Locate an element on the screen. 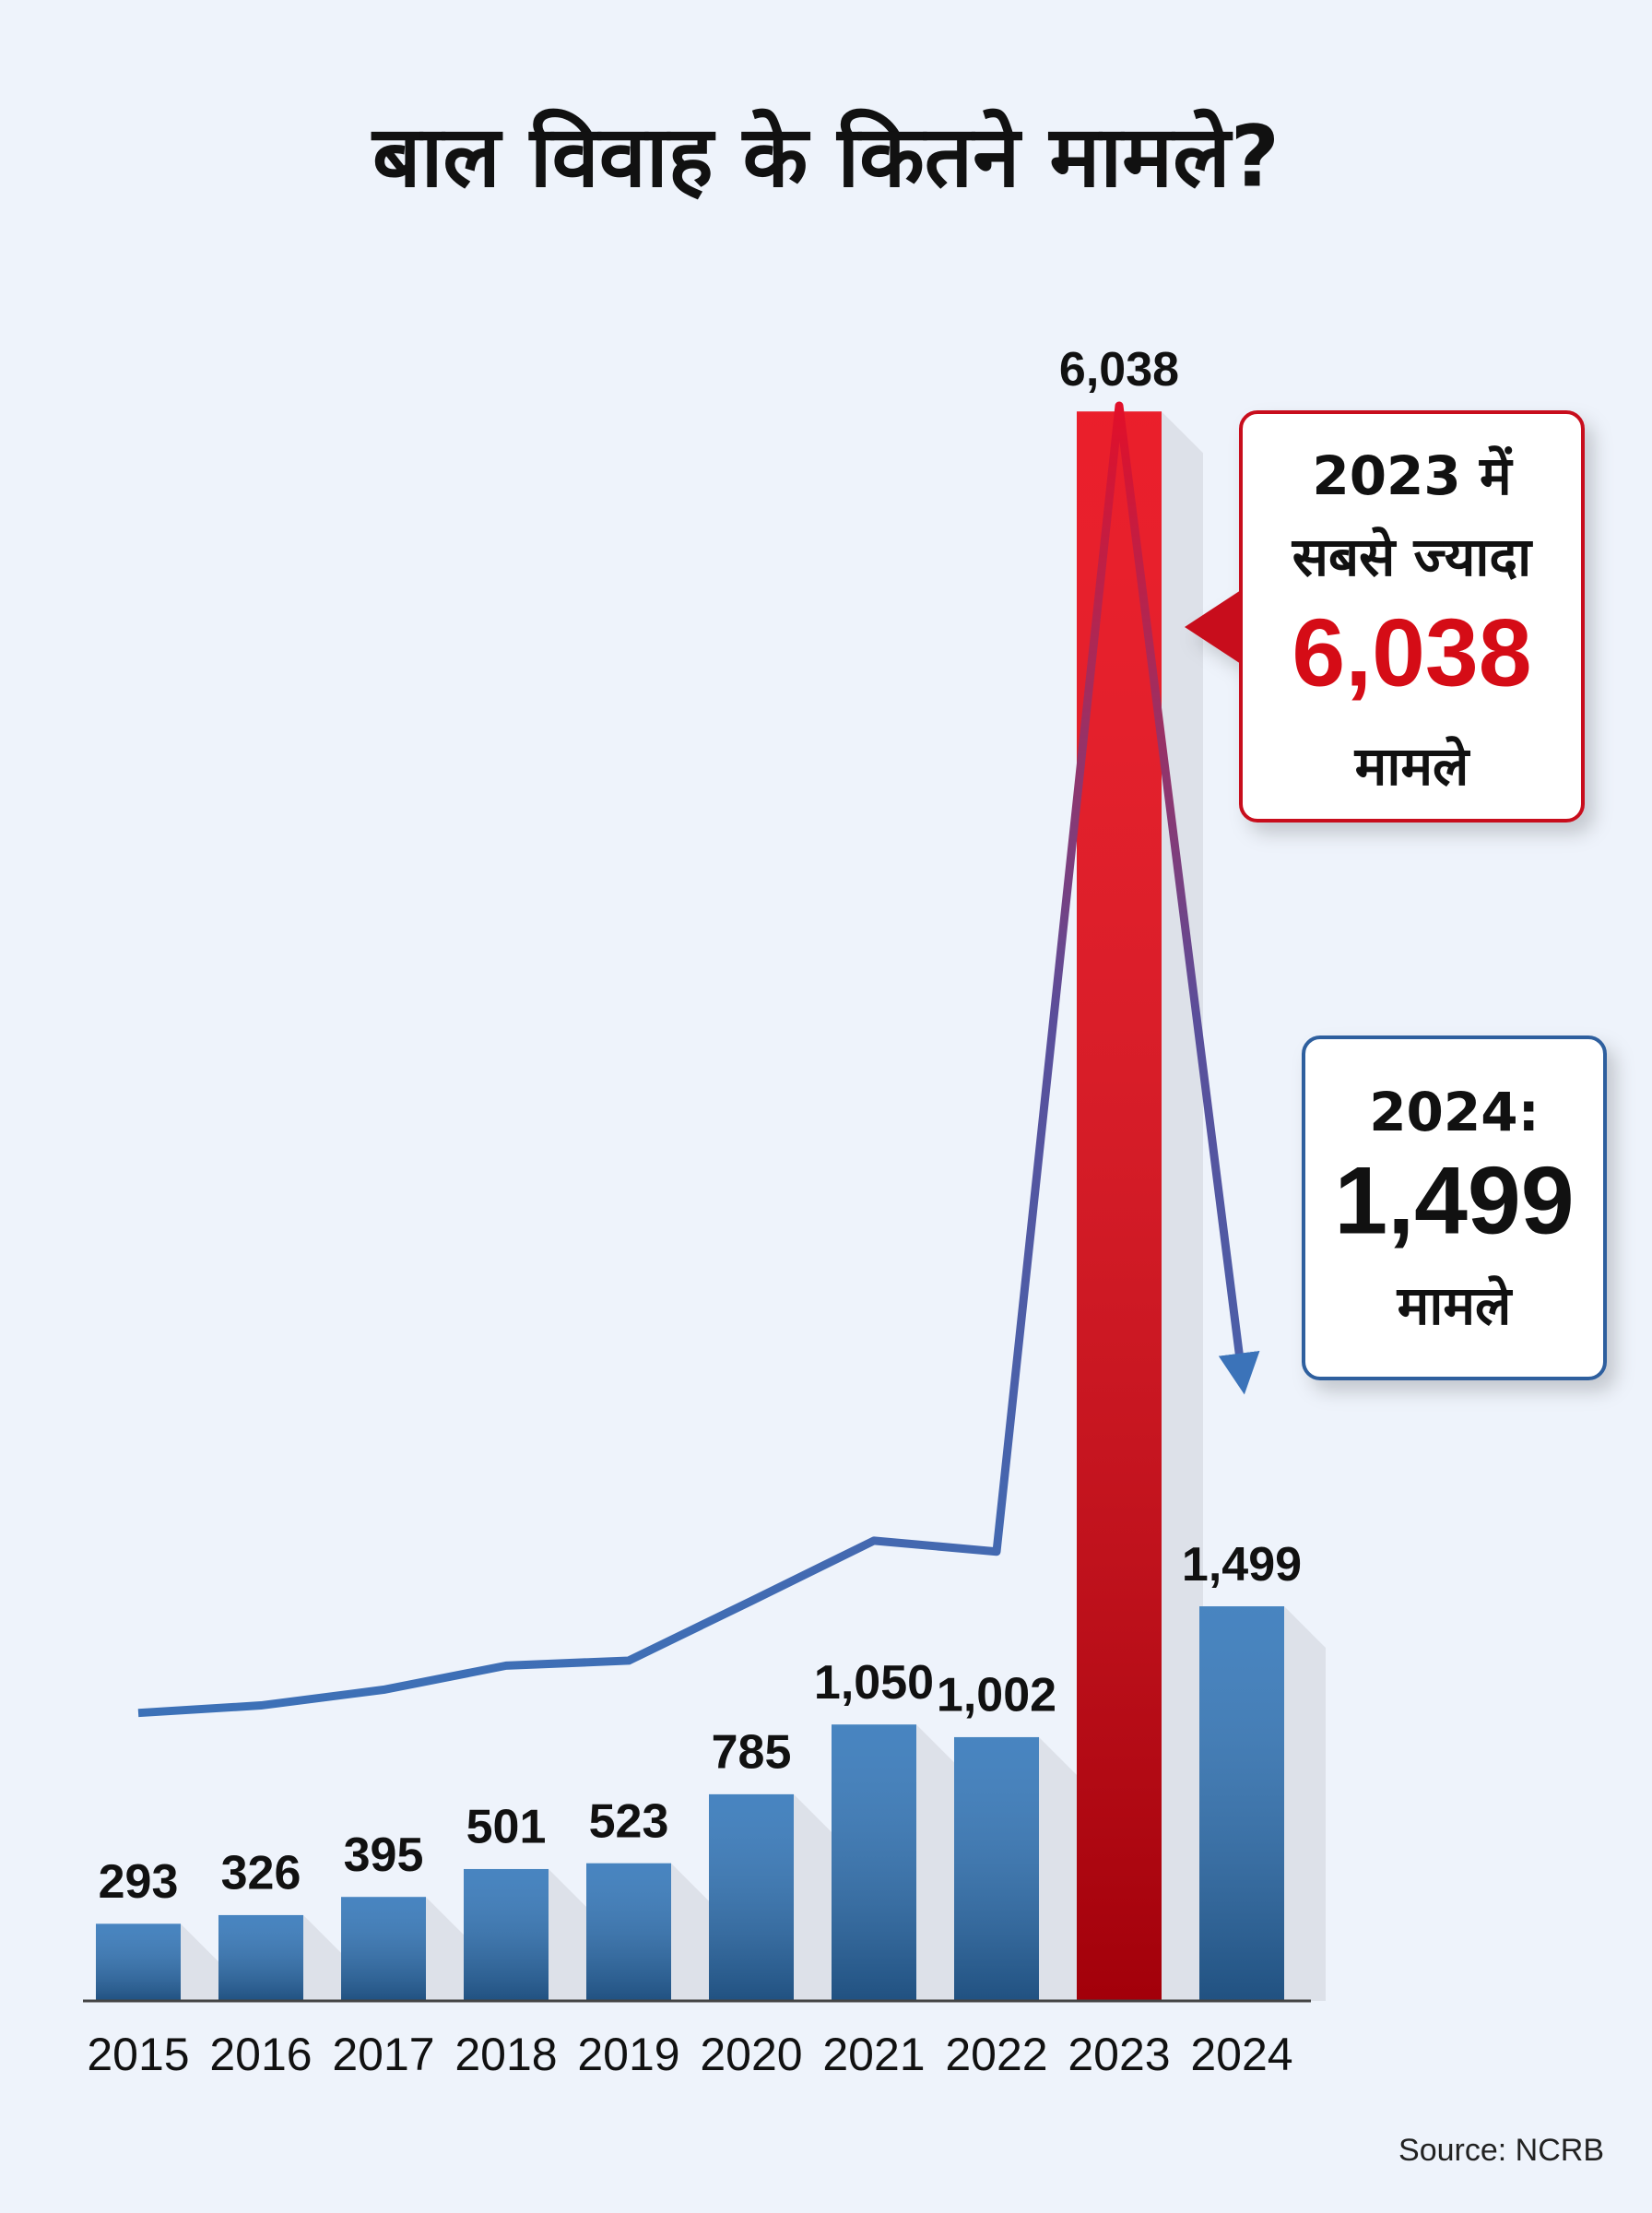 The width and height of the screenshot is (1652, 2213). value-label: 395 is located at coordinates (384, 1855).